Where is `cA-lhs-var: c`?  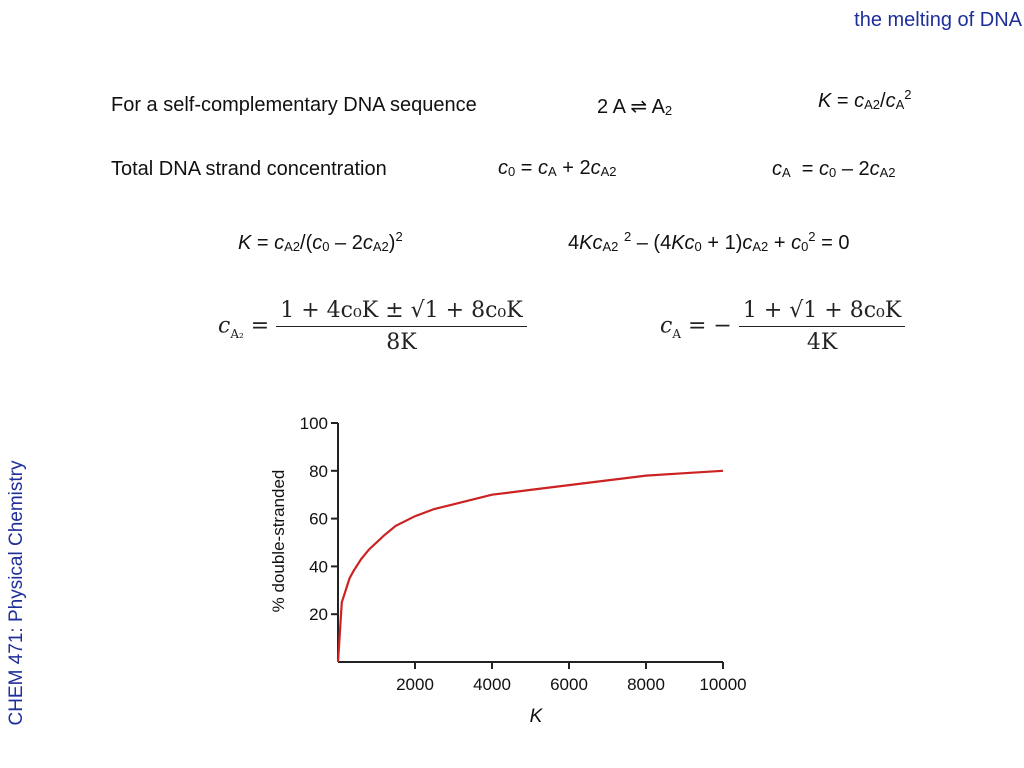 cA-lhs-var: c is located at coordinates (666, 326).